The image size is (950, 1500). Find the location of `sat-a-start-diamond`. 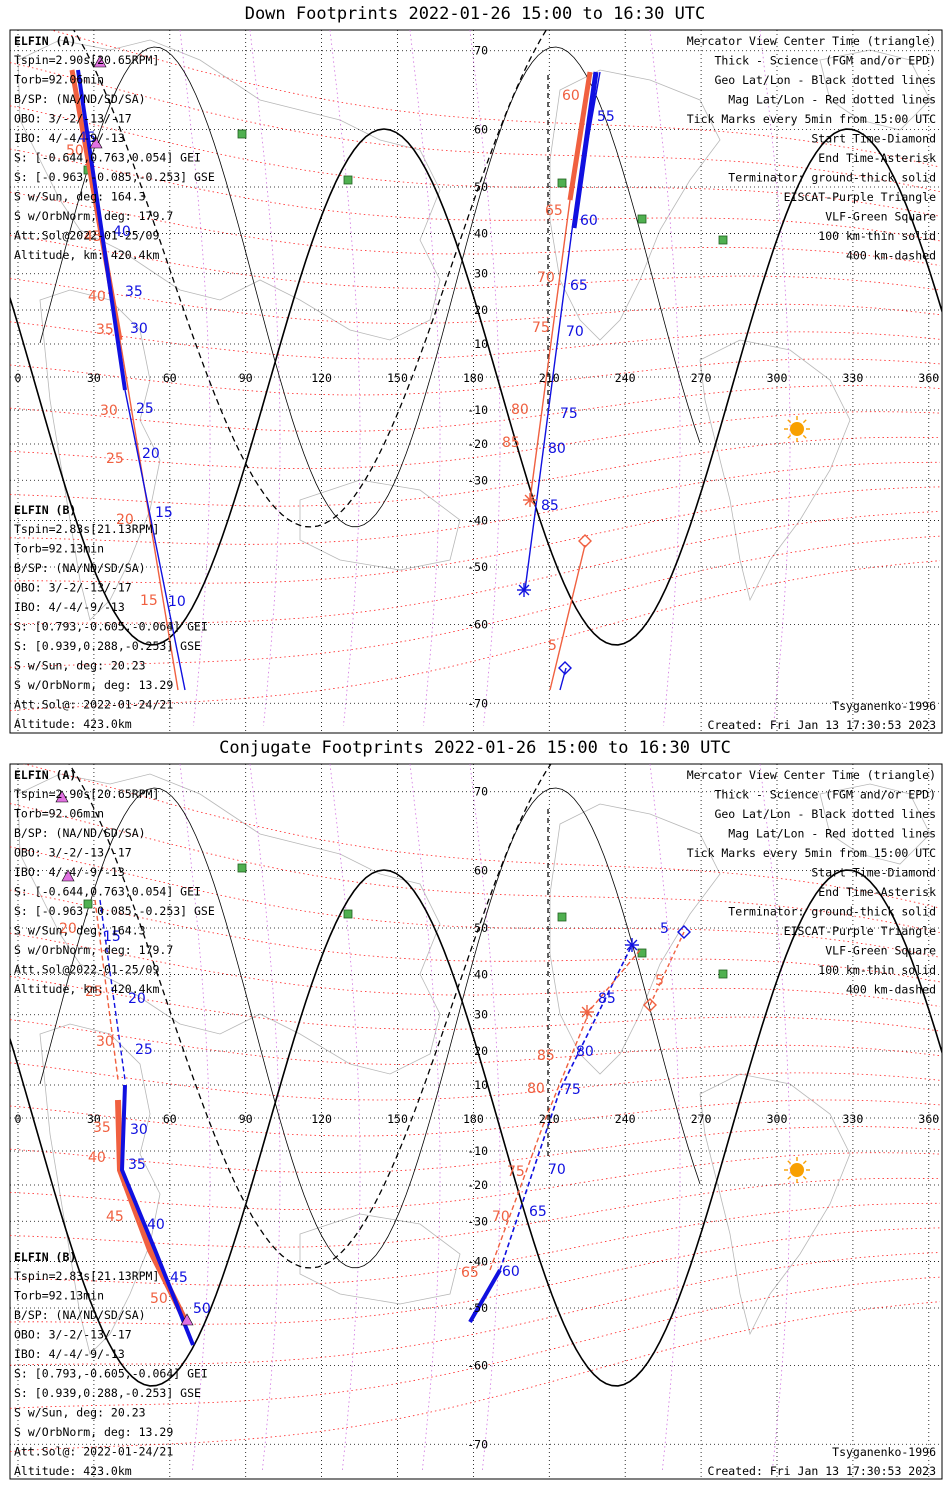

sat-a-start-diamond is located at coordinates (565, 668).